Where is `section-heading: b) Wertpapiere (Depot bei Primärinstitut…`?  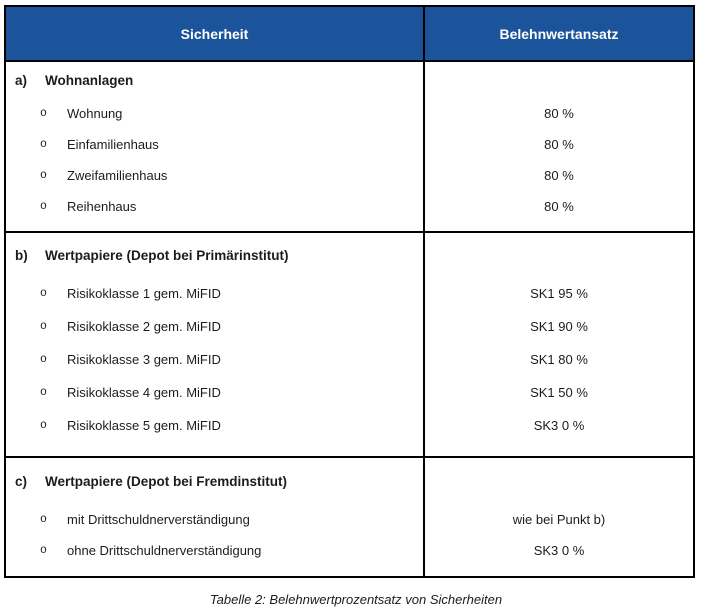 section-heading: b) Wertpapiere (Depot bei Primärinstitut… is located at coordinates (215, 255).